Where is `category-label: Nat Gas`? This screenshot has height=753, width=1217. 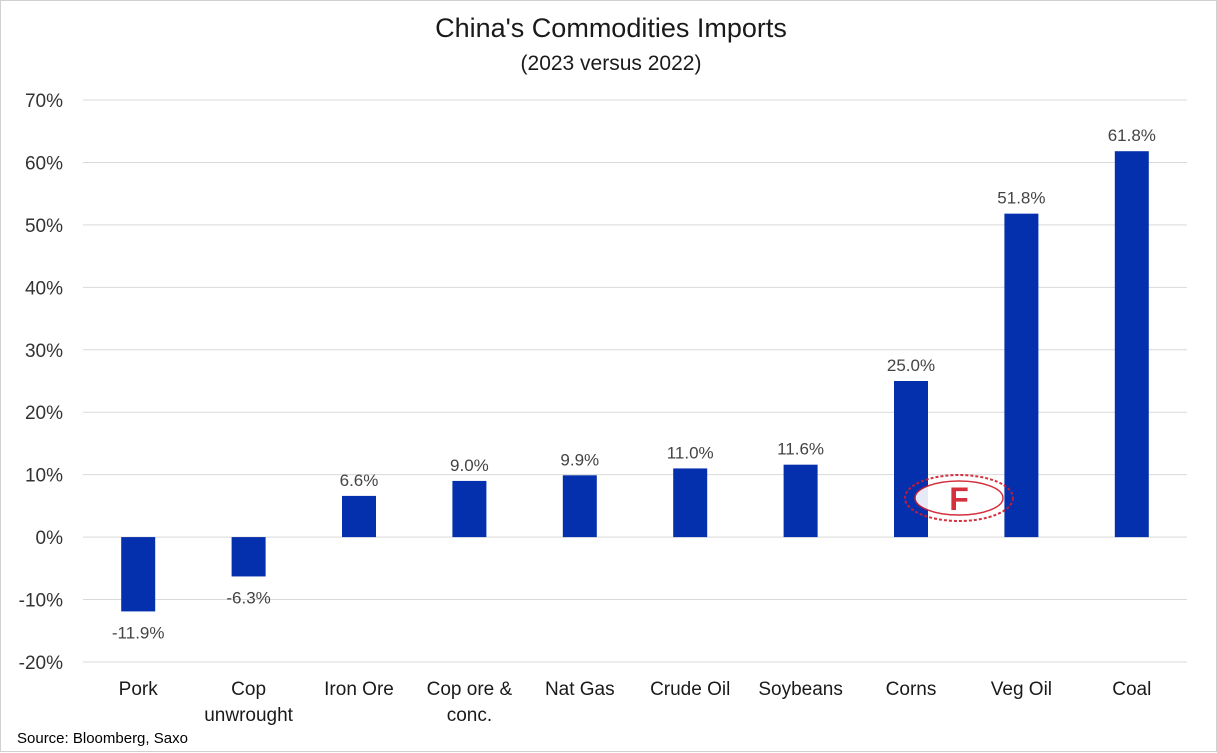 category-label: Nat Gas is located at coordinates (580, 689).